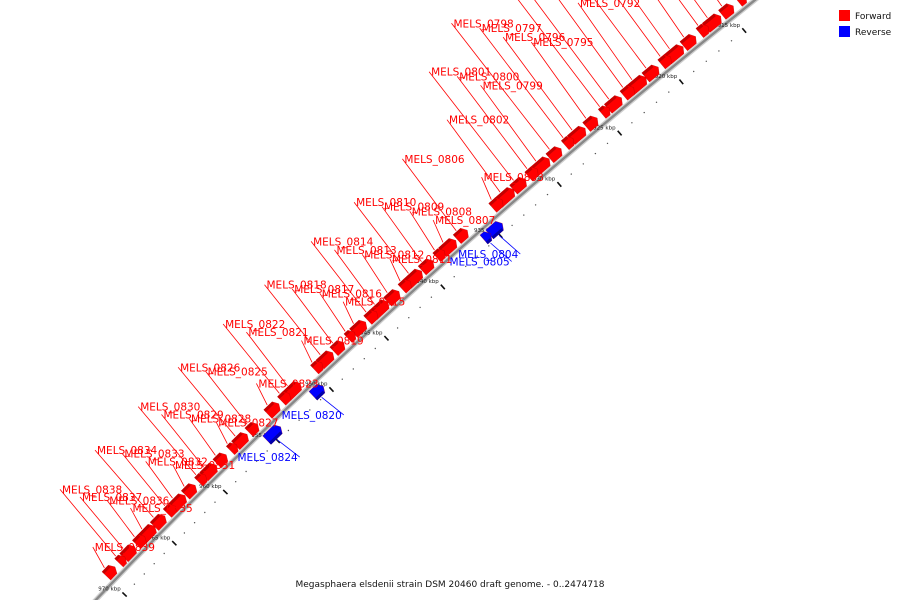 The width and height of the screenshot is (900, 600). Describe the element at coordinates (610, 5) in the screenshot. I see `gene-label-mels-0792: MELS_0792` at that location.